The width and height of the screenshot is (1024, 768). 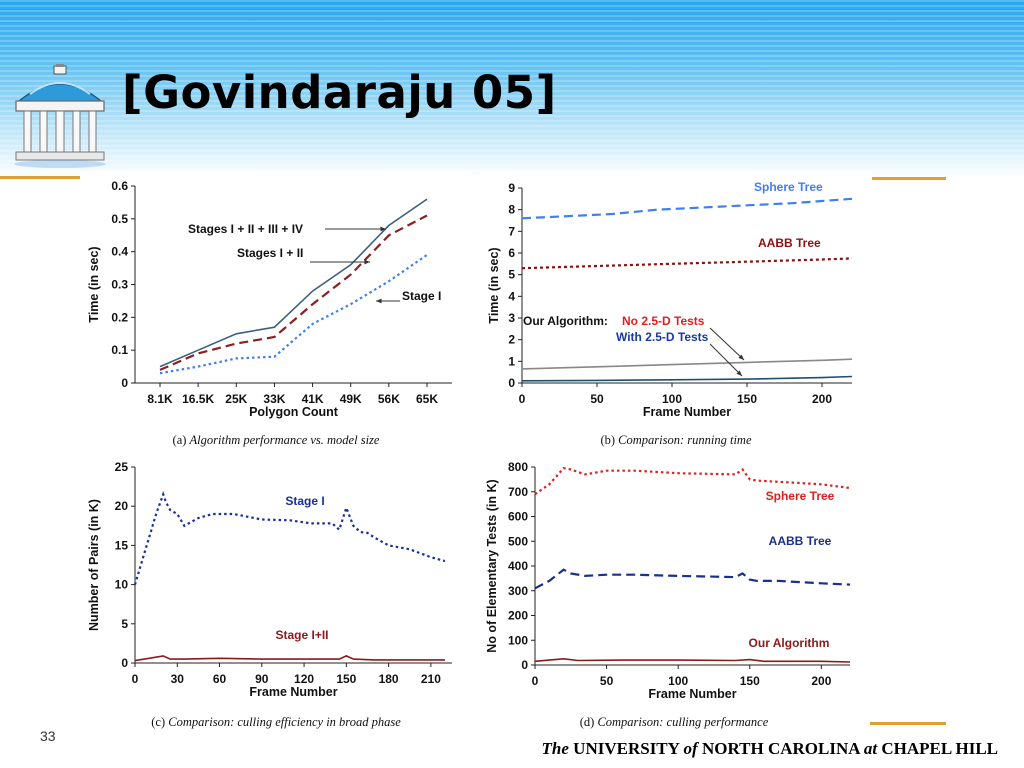 I want to click on y-tick-label: 700, so click(x=518, y=492).